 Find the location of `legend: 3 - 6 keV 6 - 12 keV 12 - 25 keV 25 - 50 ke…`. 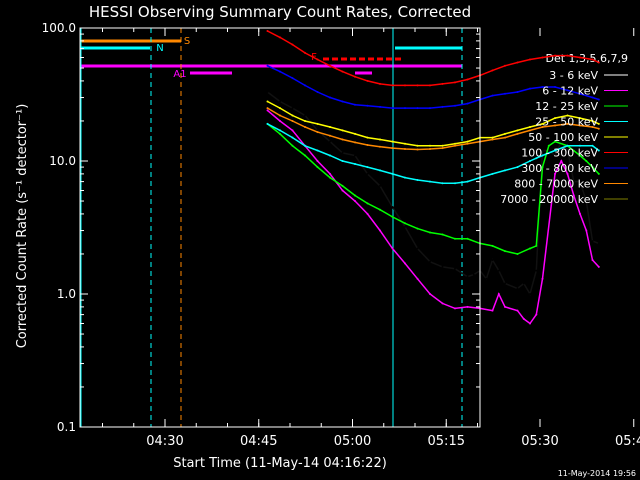

legend: 3 - 6 keV 6 - 12 keV 12 - 25 keV 25 - 50 ke… is located at coordinates (564, 137).